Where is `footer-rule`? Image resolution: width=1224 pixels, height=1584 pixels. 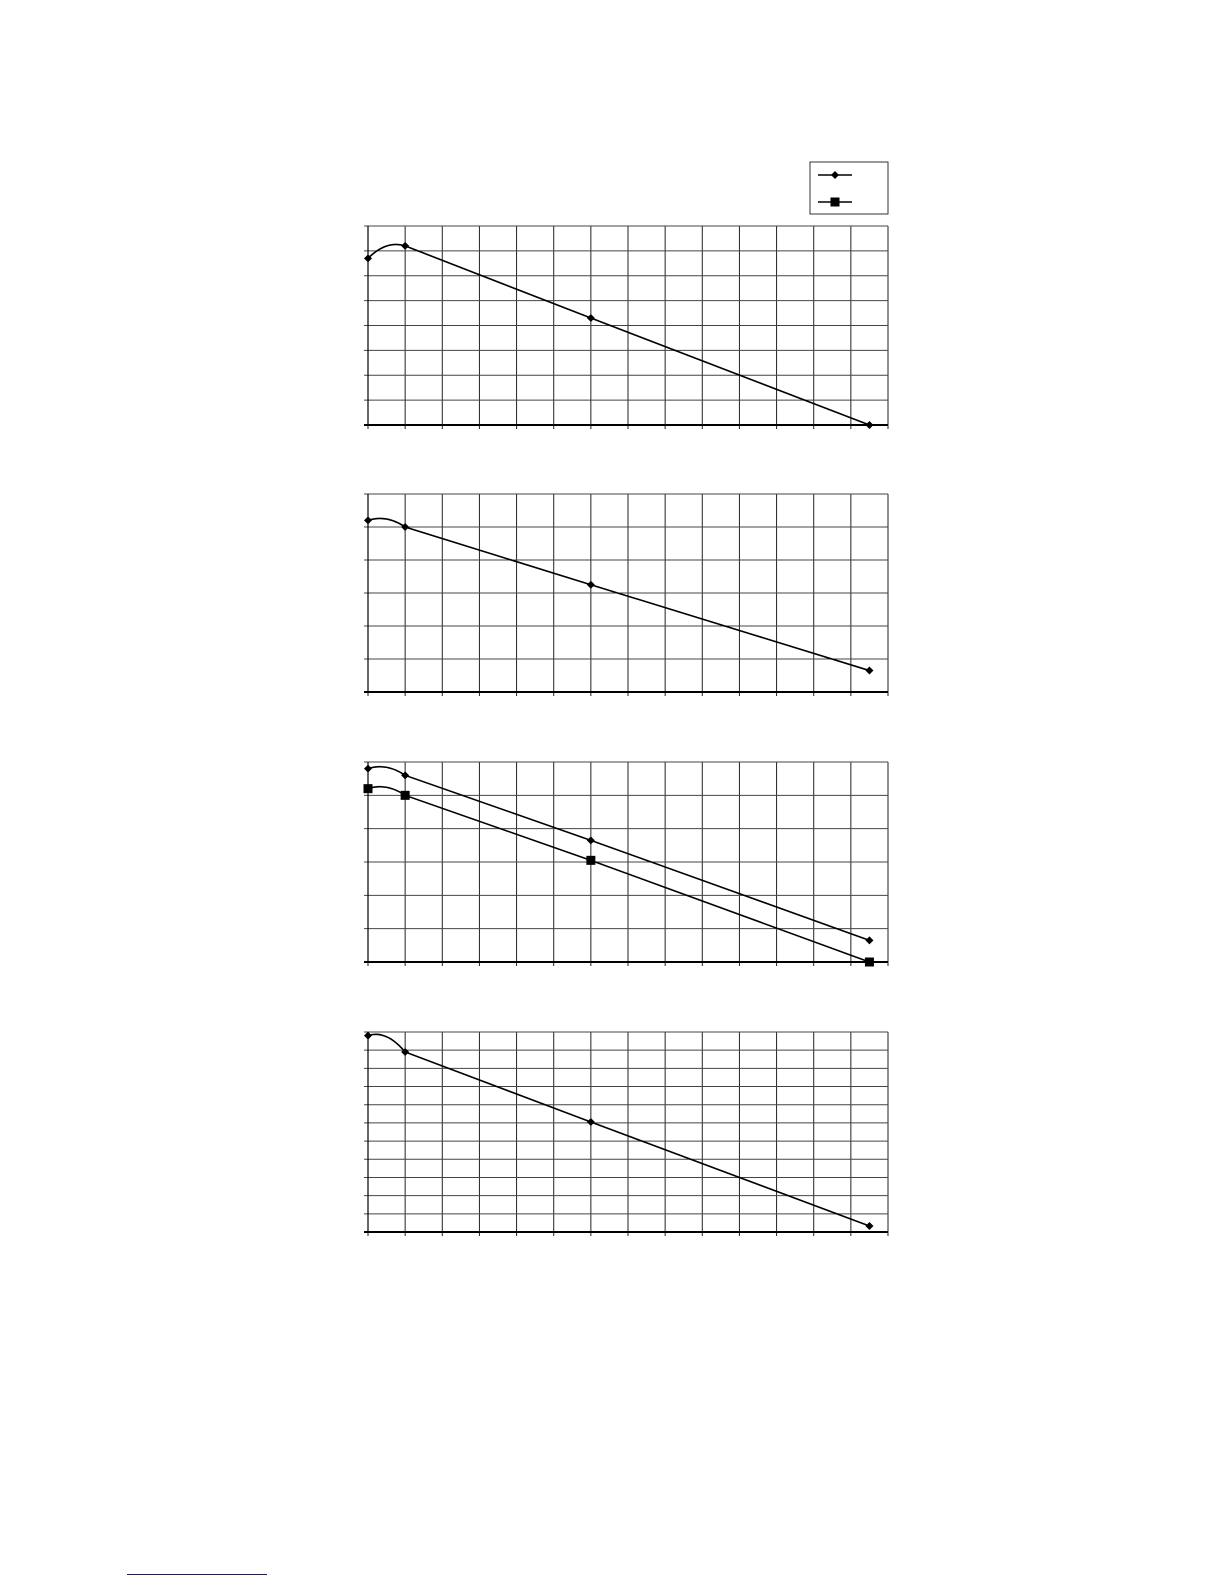 footer-rule is located at coordinates (197, 1574).